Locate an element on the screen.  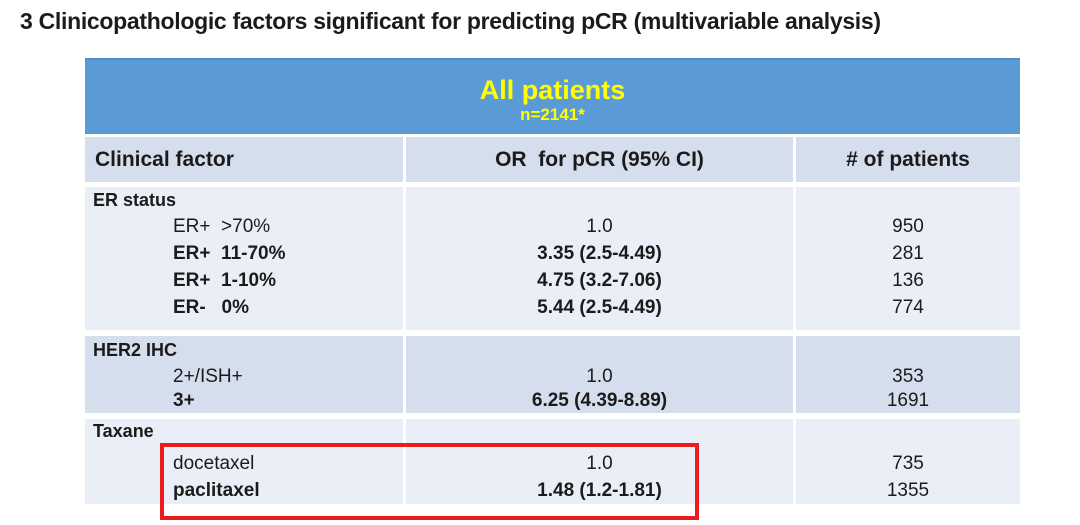
n-cell: 950 is located at coordinates (908, 226).